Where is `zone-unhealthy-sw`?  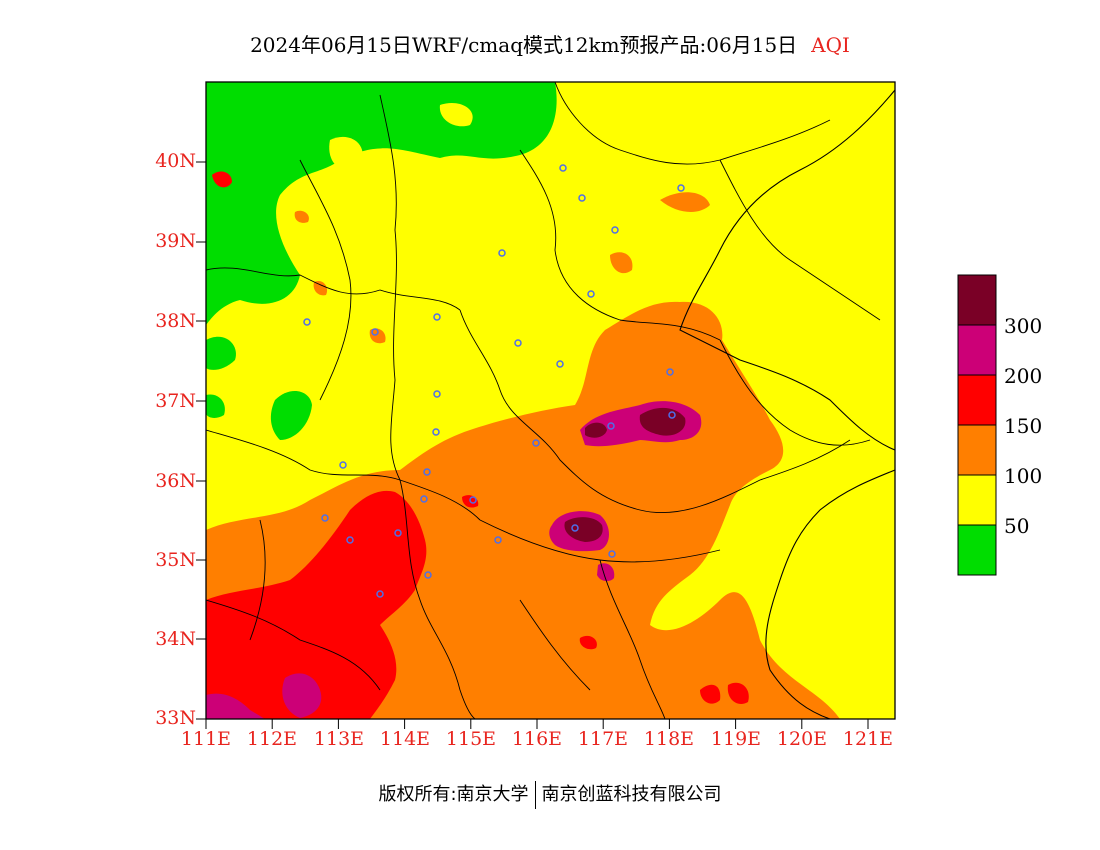 zone-unhealthy-sw is located at coordinates (316, 604).